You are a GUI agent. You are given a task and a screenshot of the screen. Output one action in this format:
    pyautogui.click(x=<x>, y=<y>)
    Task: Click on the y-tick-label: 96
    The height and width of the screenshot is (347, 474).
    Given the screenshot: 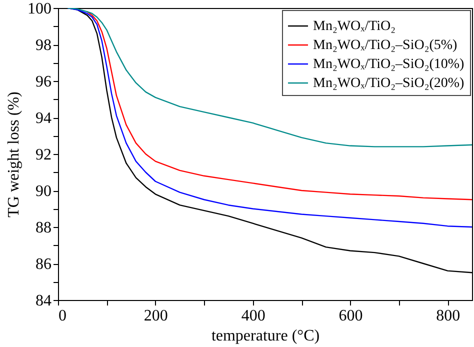 What is the action you would take?
    pyautogui.click(x=44, y=82)
    